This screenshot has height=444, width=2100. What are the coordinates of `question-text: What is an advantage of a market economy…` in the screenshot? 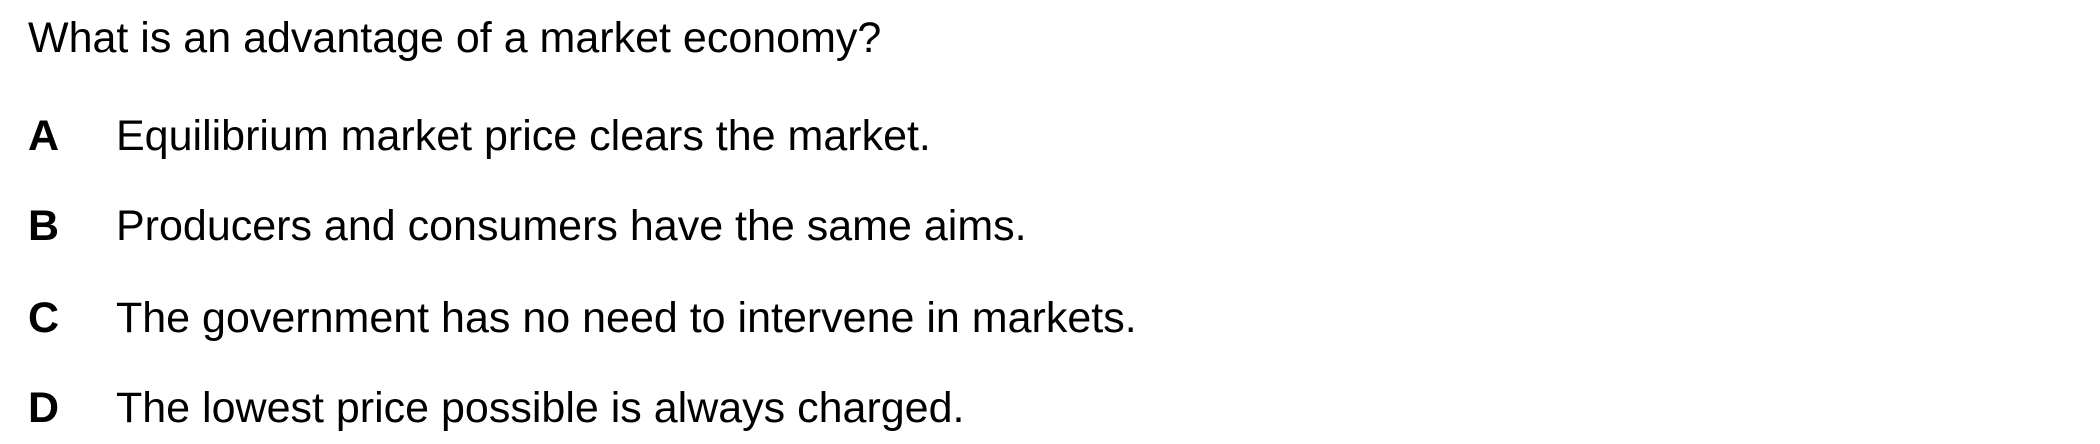 It's located at (455, 38).